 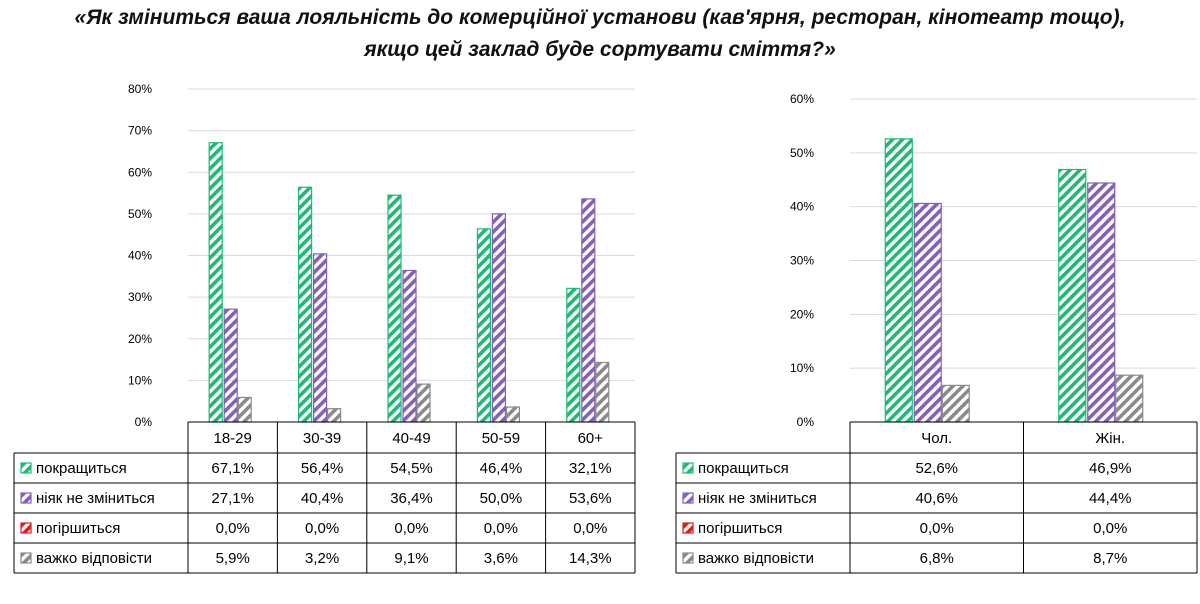 What do you see at coordinates (936, 438) in the screenshot?
I see `category-label: Чол.` at bounding box center [936, 438].